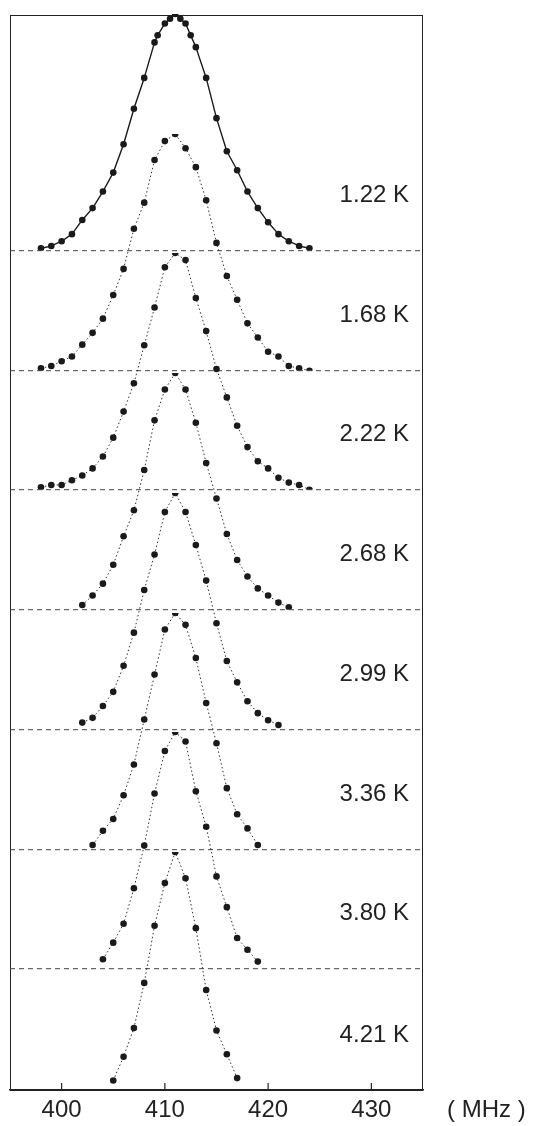  I want to click on x-tick-label: 420, so click(268, 1108).